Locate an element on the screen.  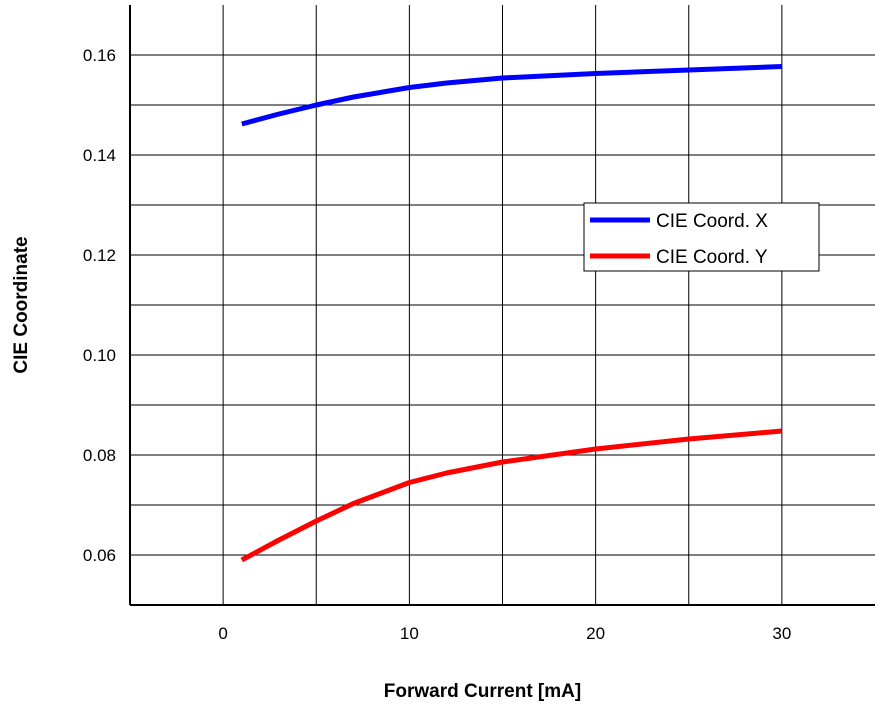
y-axis-title: CIE Coordinate is located at coordinates (21, 304).